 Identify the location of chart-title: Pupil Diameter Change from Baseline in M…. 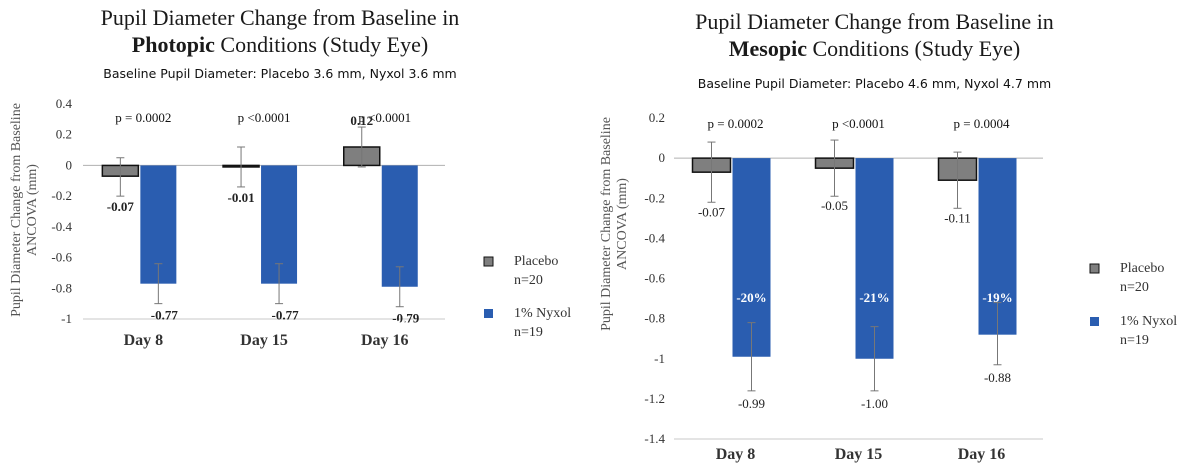
(874, 35).